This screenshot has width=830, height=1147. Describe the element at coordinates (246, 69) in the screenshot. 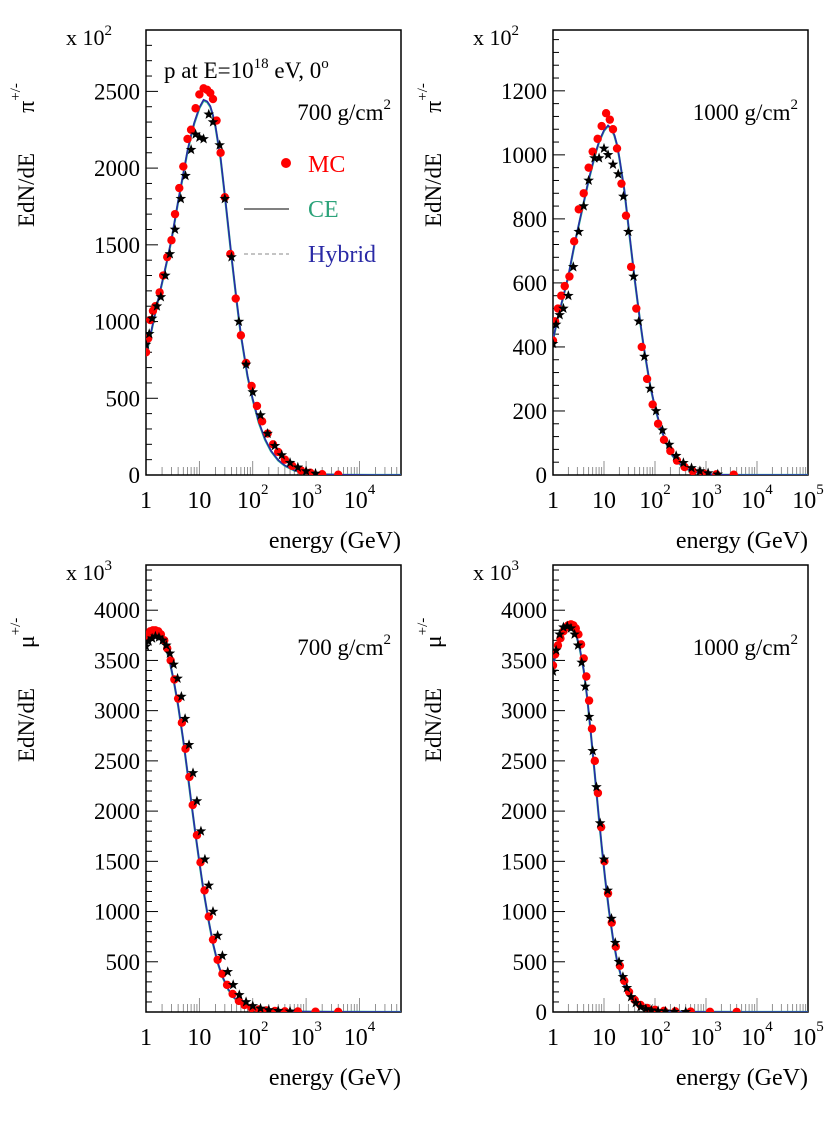

I see `primary-annotation: p at E=1018 eV, 0o` at that location.